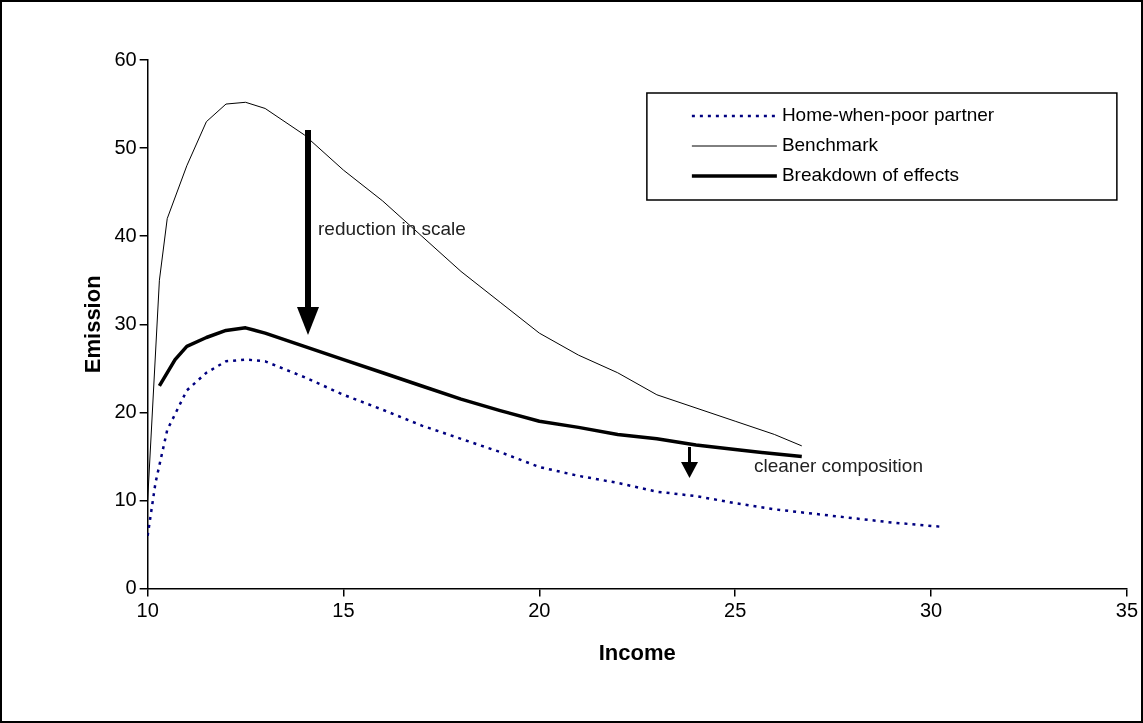 Image resolution: width=1143 pixels, height=723 pixels. What do you see at coordinates (735, 610) in the screenshot?
I see `x-tick-label: 25` at bounding box center [735, 610].